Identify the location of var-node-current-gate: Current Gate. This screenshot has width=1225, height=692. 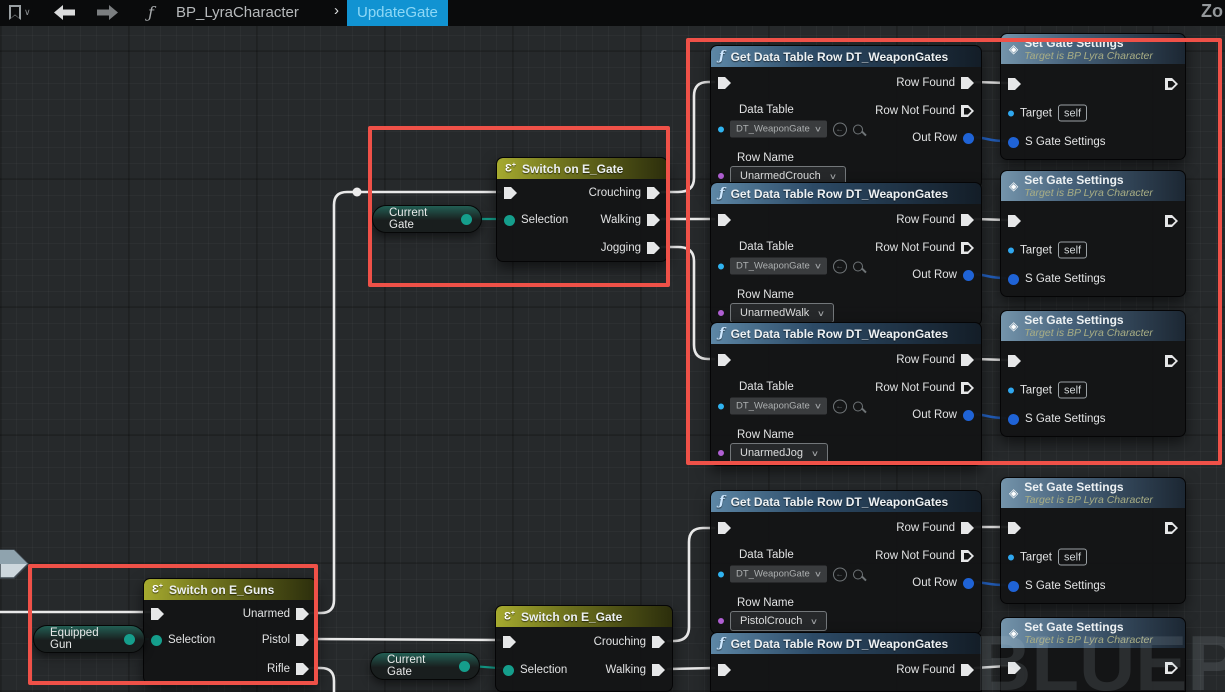
(427, 219).